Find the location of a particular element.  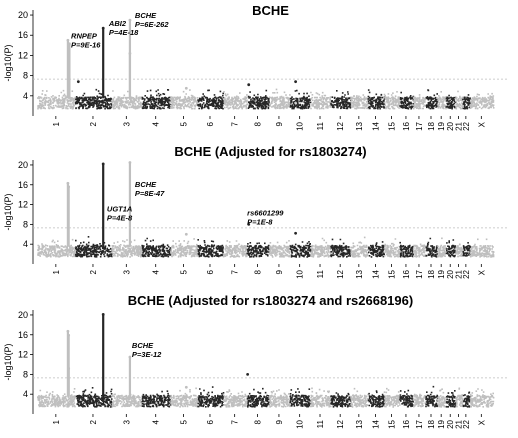

x-tick-label: 18 is located at coordinates (431, 125).